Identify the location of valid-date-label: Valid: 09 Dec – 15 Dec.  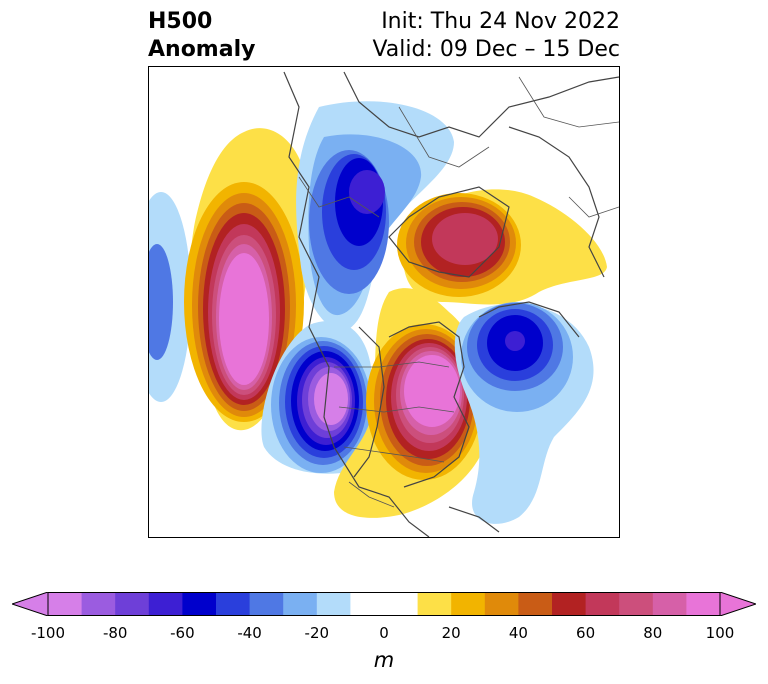
(496, 49).